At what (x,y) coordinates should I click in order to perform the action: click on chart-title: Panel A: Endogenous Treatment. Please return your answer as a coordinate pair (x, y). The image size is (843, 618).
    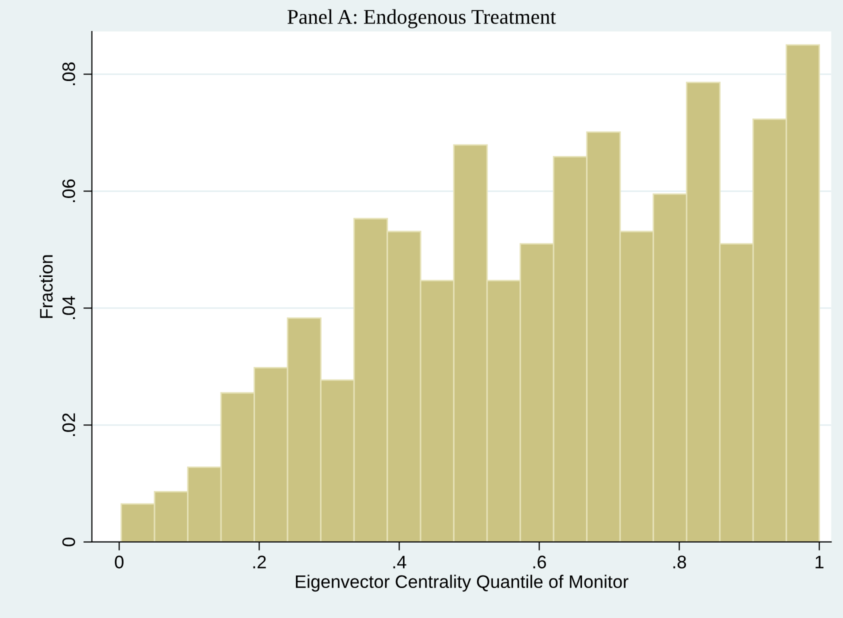
    Looking at the image, I should click on (422, 18).